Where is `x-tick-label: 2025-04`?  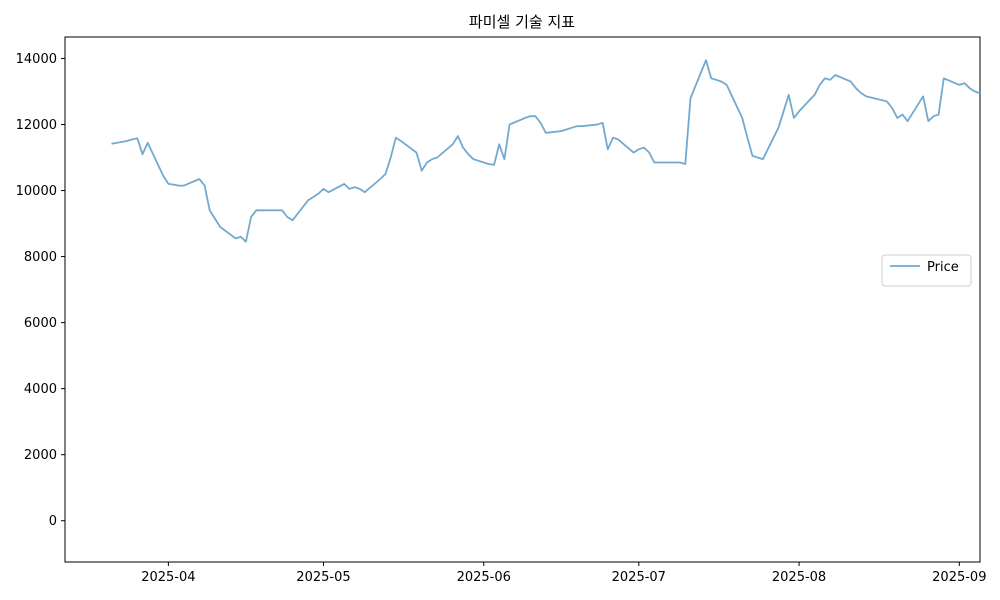 x-tick-label: 2025-04 is located at coordinates (168, 577).